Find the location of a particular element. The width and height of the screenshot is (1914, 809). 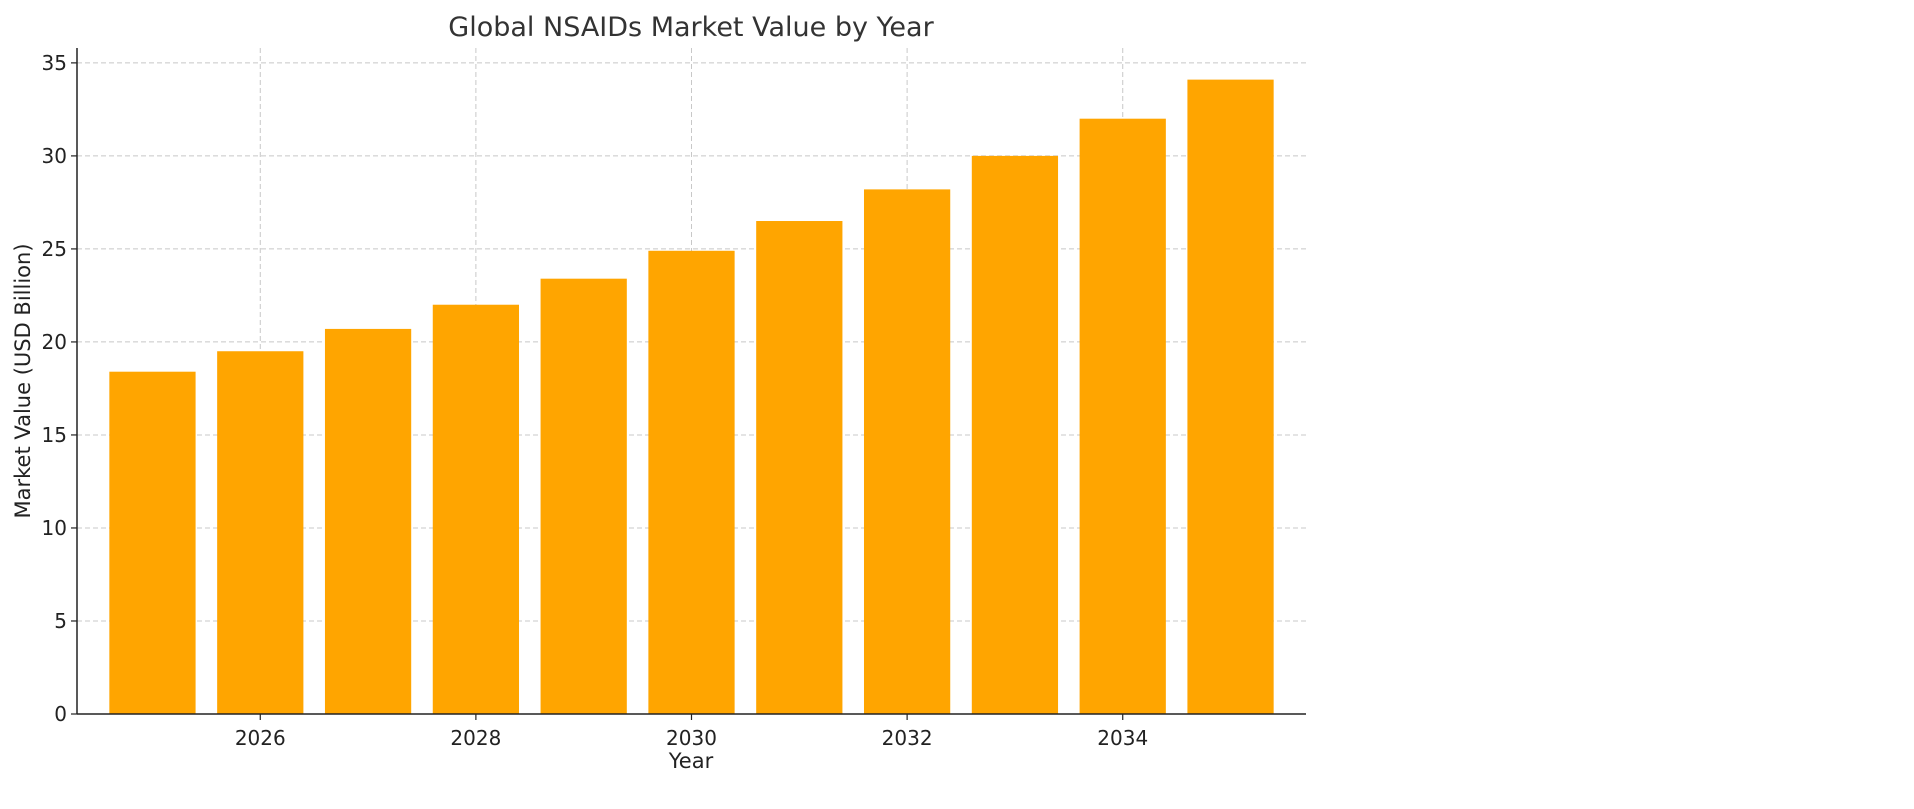

y-tick-label: 0 is located at coordinates (60, 714).